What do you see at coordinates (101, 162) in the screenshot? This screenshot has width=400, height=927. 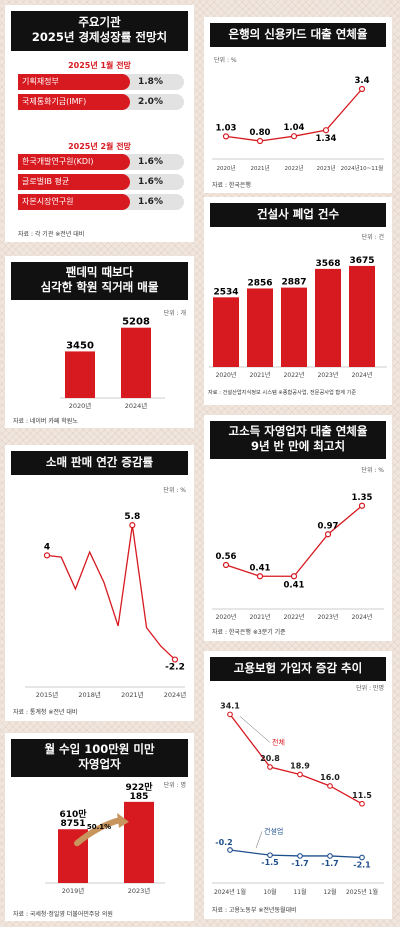 I see `february-forecast-row: 한국개발연구원(KDI) 1.6%` at bounding box center [101, 162].